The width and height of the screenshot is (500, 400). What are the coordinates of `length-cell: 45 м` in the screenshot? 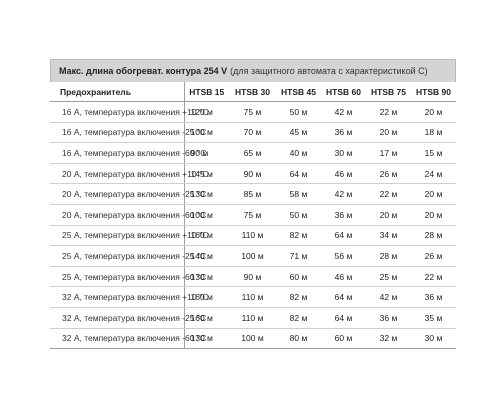 It's located at (298, 133).